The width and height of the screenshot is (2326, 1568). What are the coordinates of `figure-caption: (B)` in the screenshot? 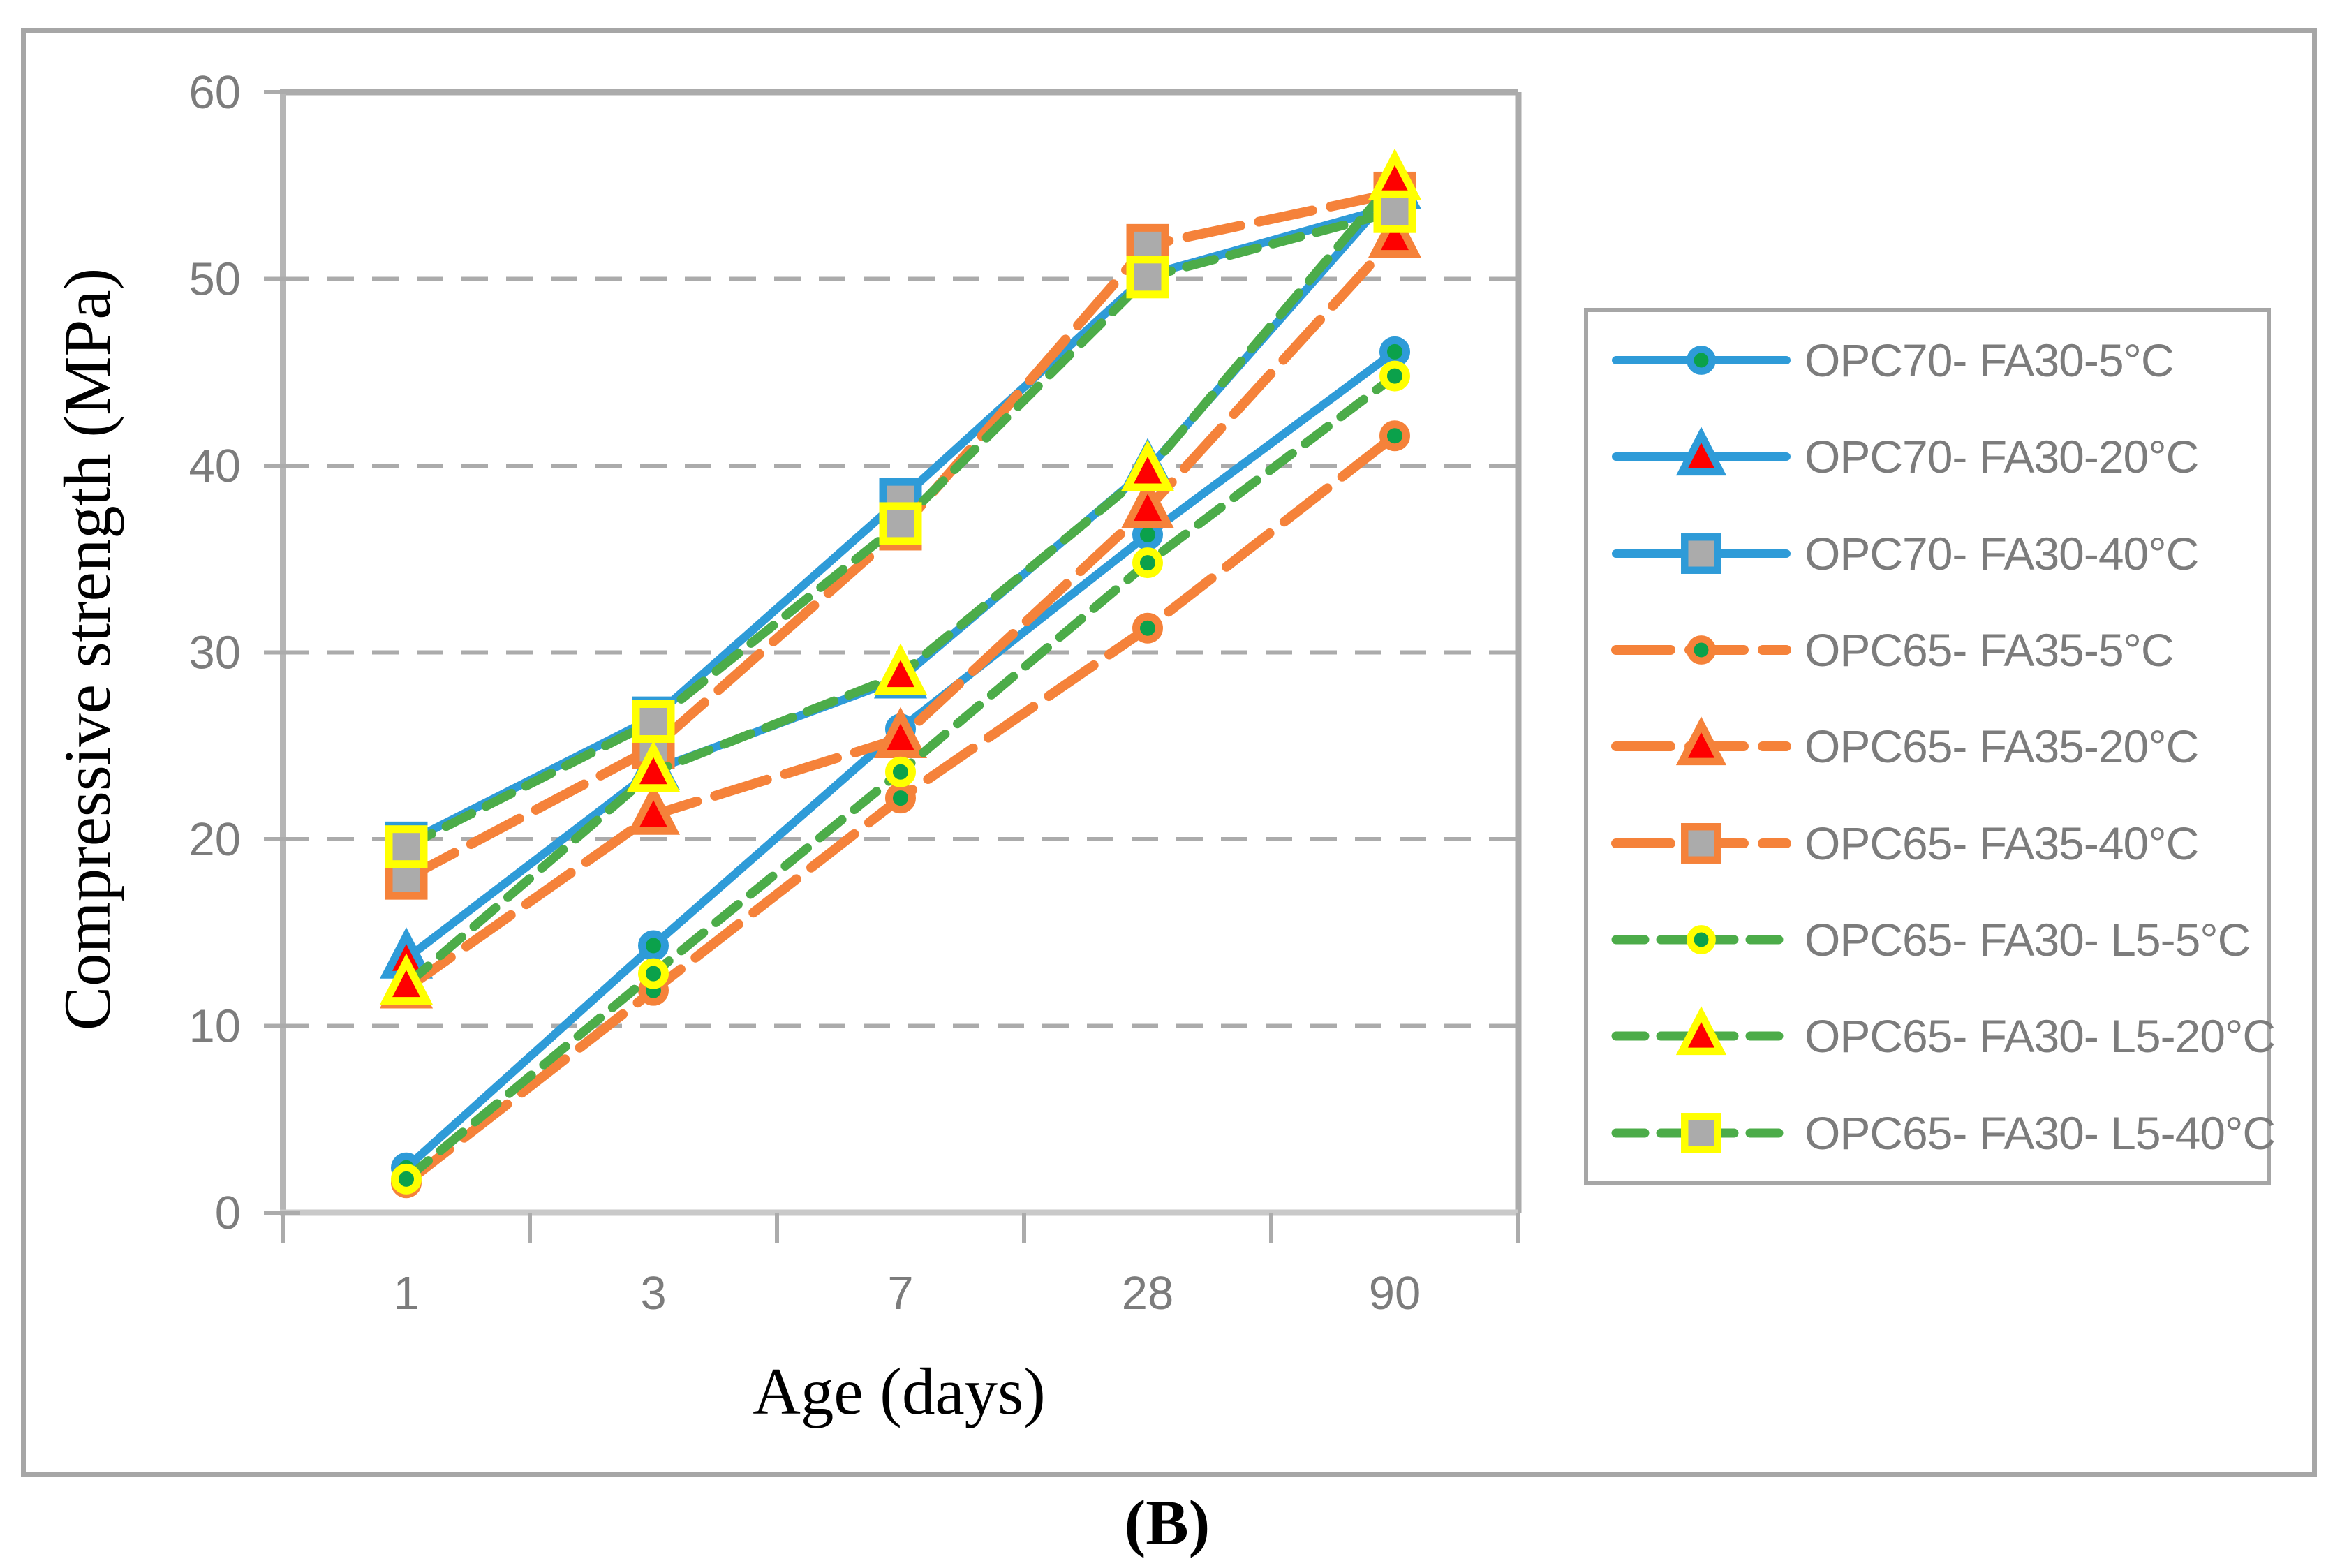 It's located at (1167, 1523).